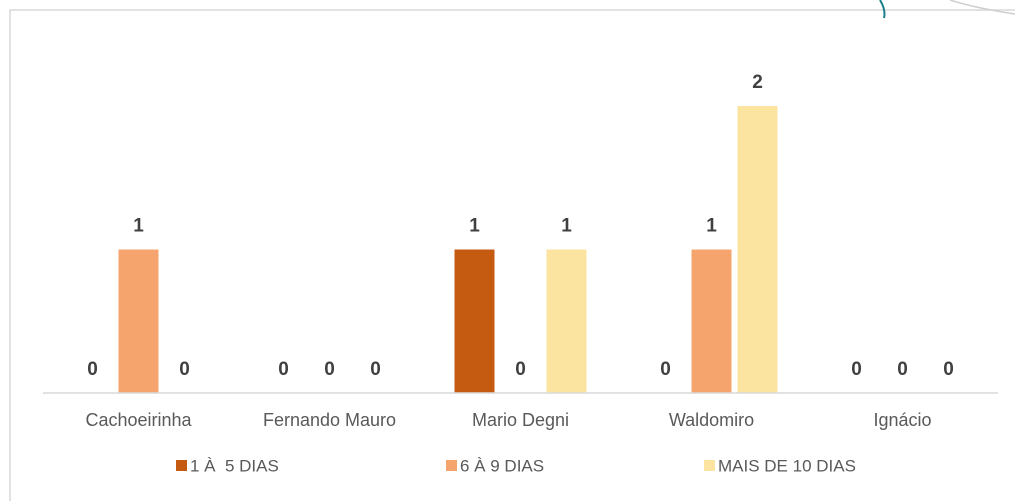  What do you see at coordinates (787, 465) in the screenshot?
I see `legend-label: MAIS DE 10 DIAS` at bounding box center [787, 465].